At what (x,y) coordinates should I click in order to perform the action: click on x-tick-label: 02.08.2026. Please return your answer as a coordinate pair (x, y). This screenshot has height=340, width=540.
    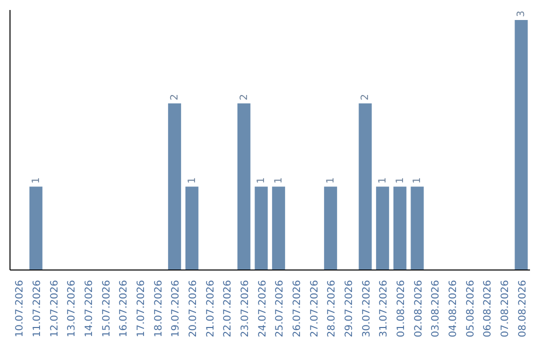
    Looking at the image, I should click on (418, 309).